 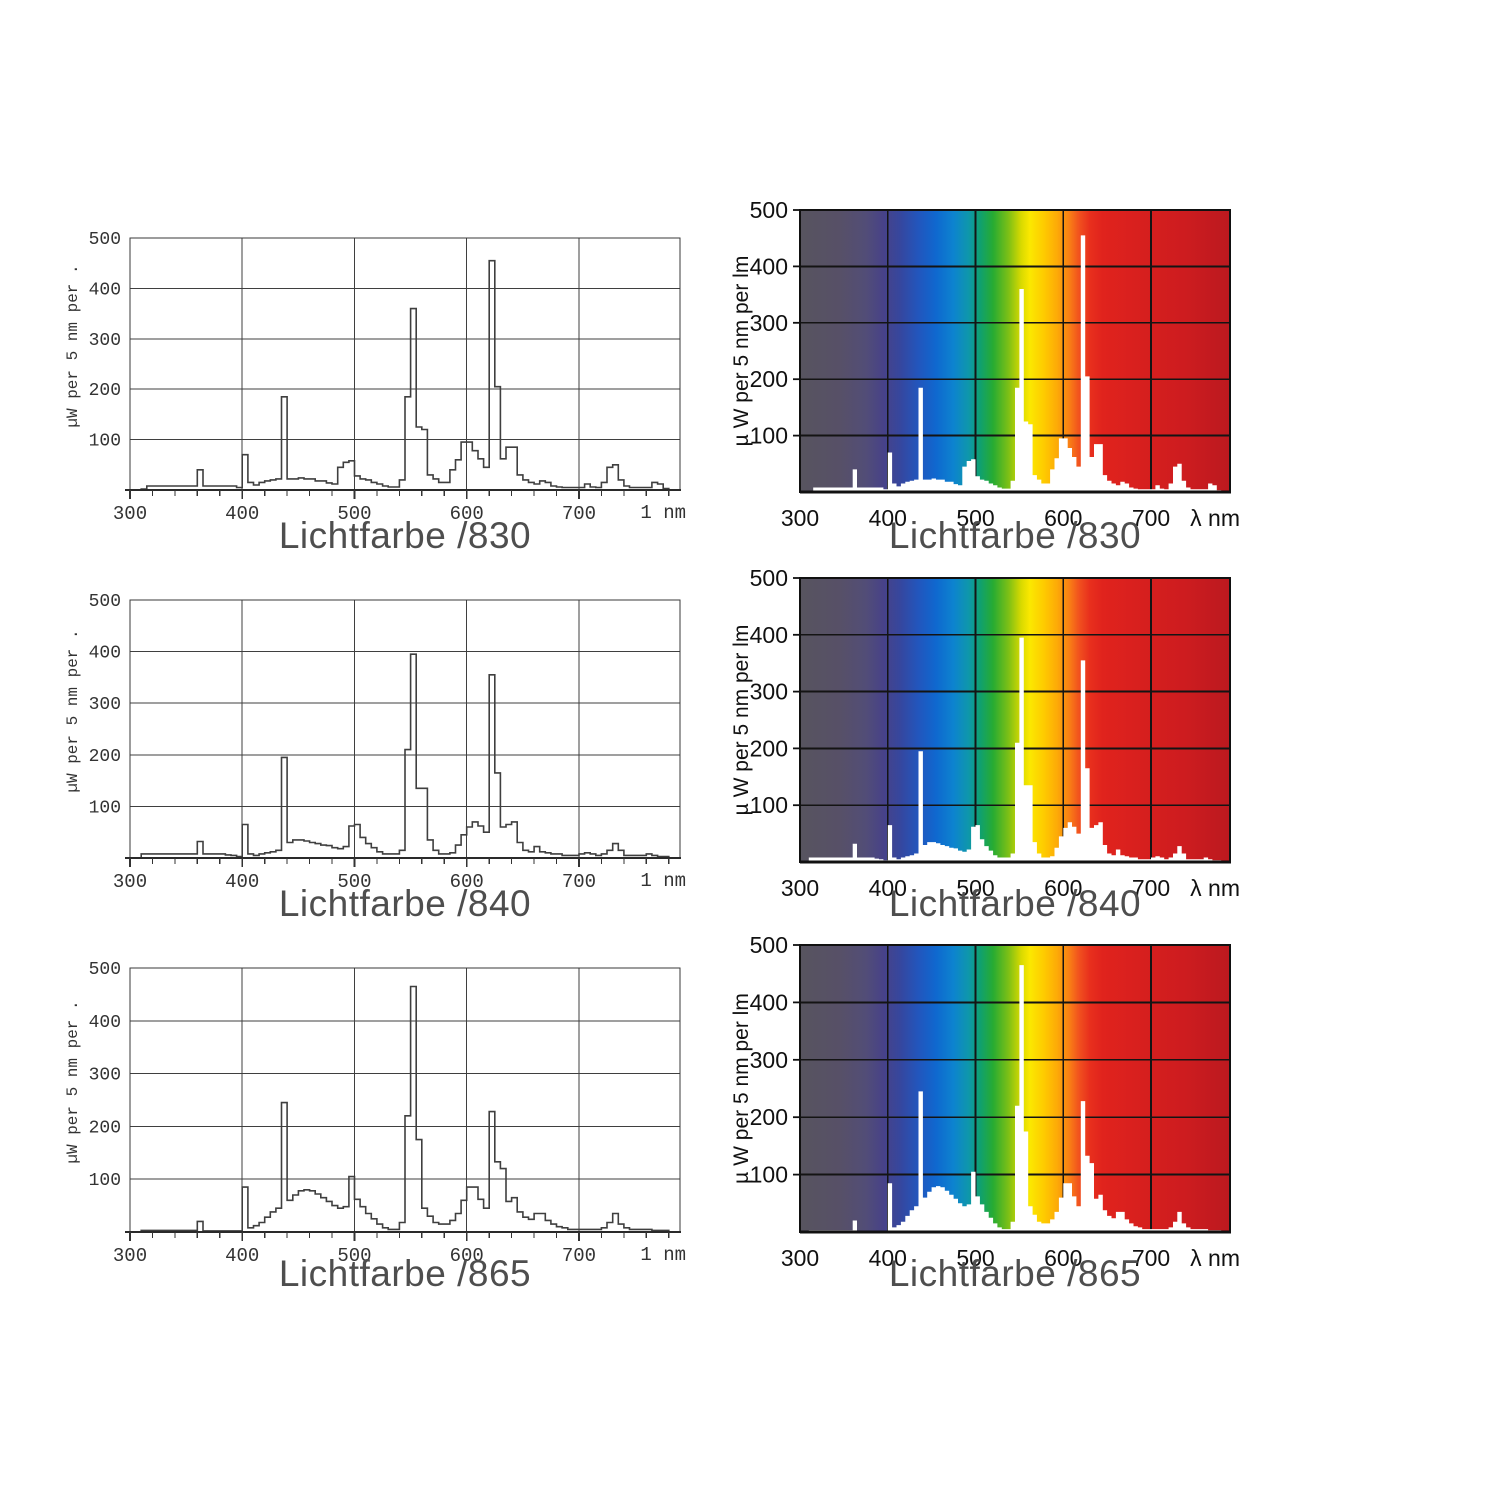 I want to click on chart-title-865-right: Lichtfarbe /865, so click(x=1015, y=1273).